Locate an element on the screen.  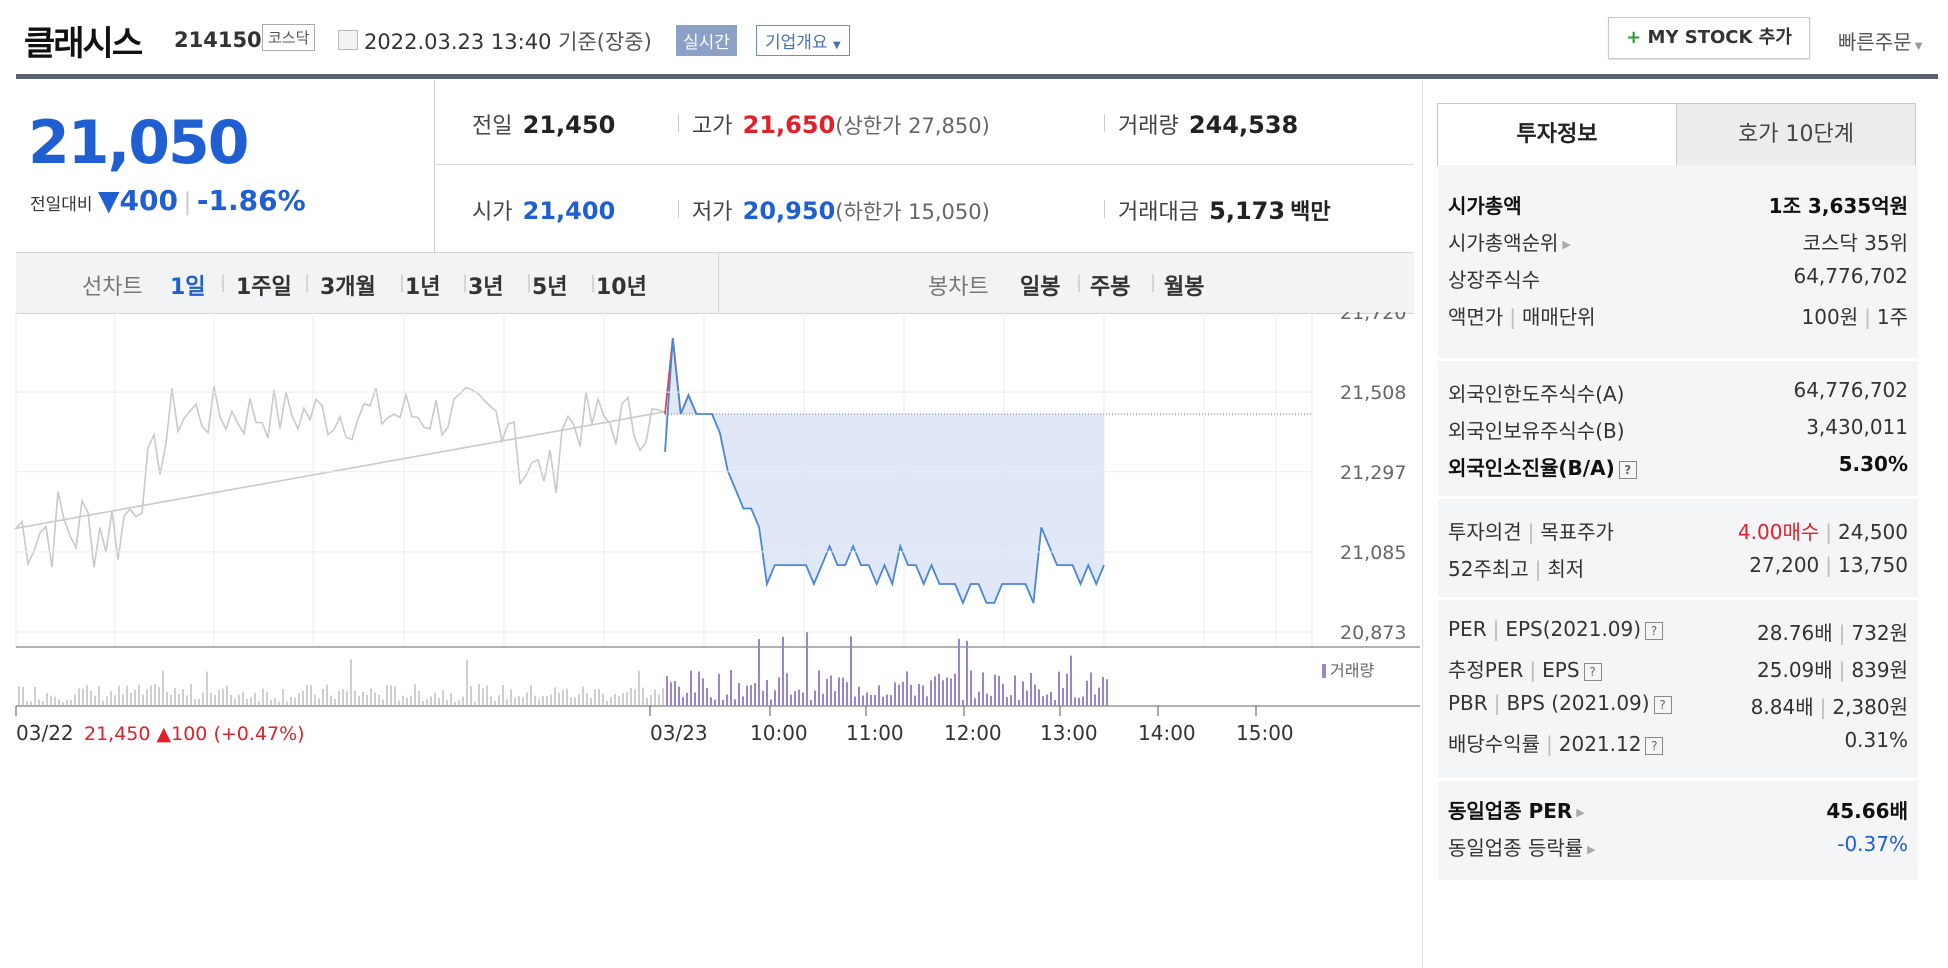
info-key: 투자의견 | 목표주가 is located at coordinates (1531, 532).